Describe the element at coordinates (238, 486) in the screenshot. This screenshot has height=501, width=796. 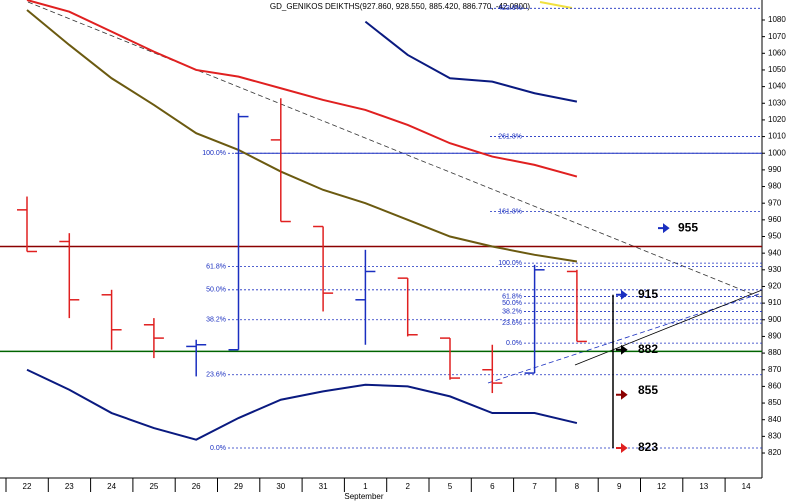
I see `x-tick-label: 29` at that location.